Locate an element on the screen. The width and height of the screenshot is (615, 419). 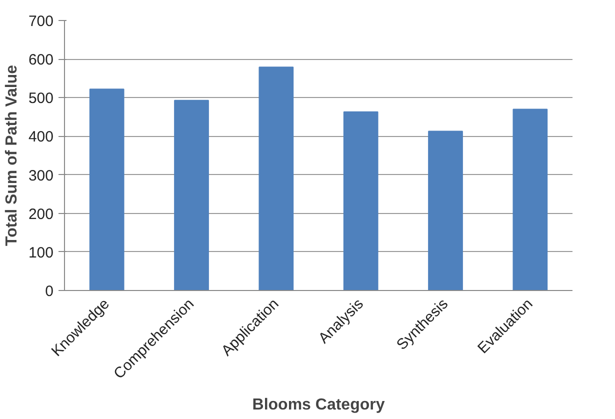
y-tick-label: 0 is located at coordinates (49, 291).